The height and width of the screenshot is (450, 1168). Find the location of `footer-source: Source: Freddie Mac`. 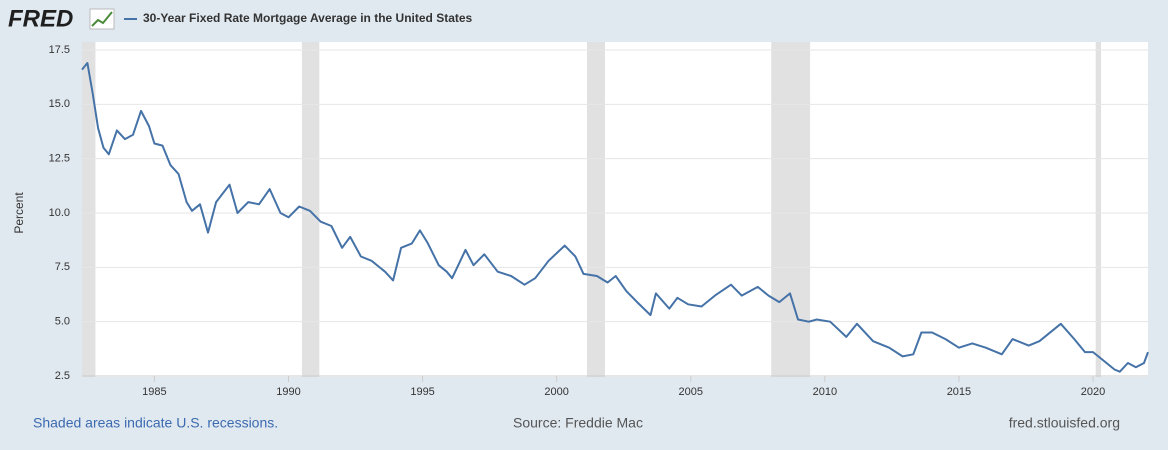

footer-source: Source: Freddie Mac is located at coordinates (578, 423).